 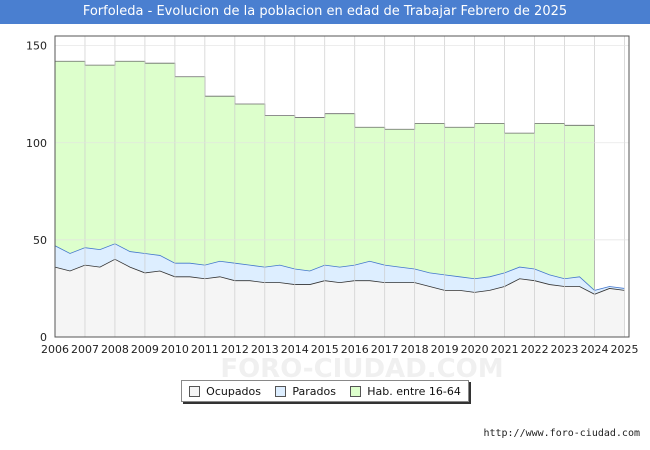 I want to click on legend-item-ocupados: Ocupados, so click(x=225, y=391).